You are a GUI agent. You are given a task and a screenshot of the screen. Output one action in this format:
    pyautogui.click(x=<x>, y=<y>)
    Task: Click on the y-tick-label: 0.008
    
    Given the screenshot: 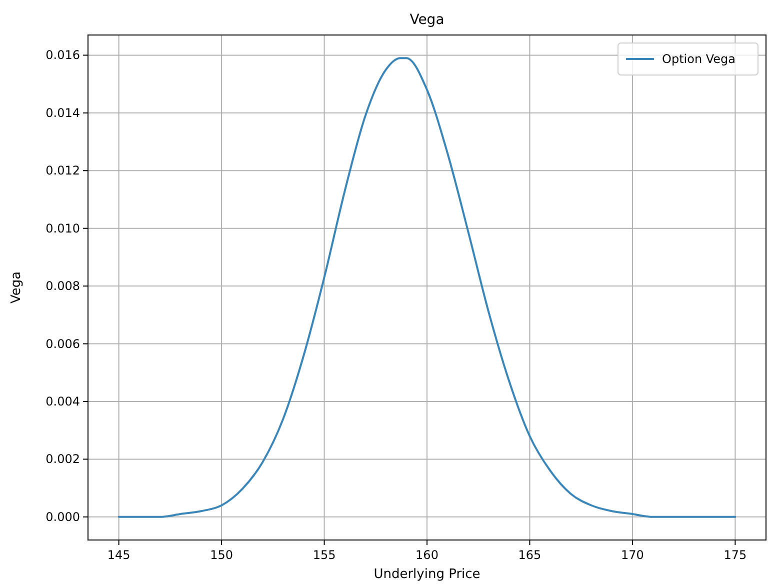 What is the action you would take?
    pyautogui.click(x=63, y=286)
    